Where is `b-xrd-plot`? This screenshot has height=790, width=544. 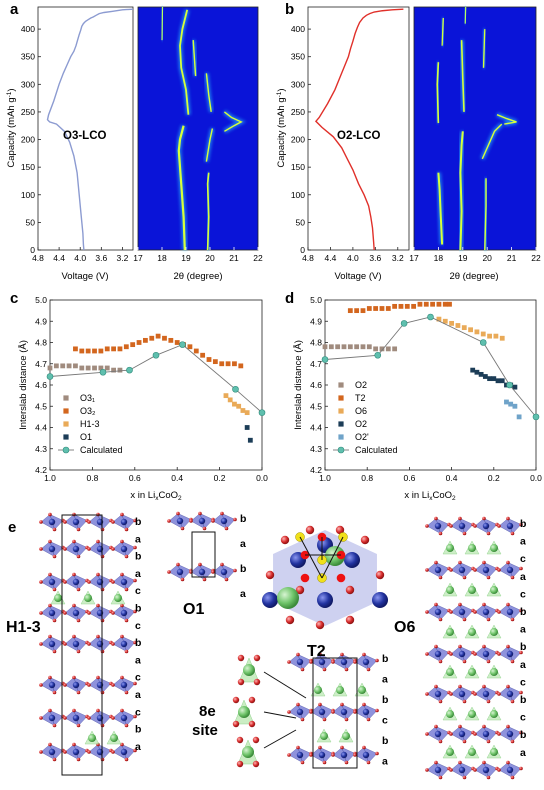 b-xrd-plot is located at coordinates (475, 128).